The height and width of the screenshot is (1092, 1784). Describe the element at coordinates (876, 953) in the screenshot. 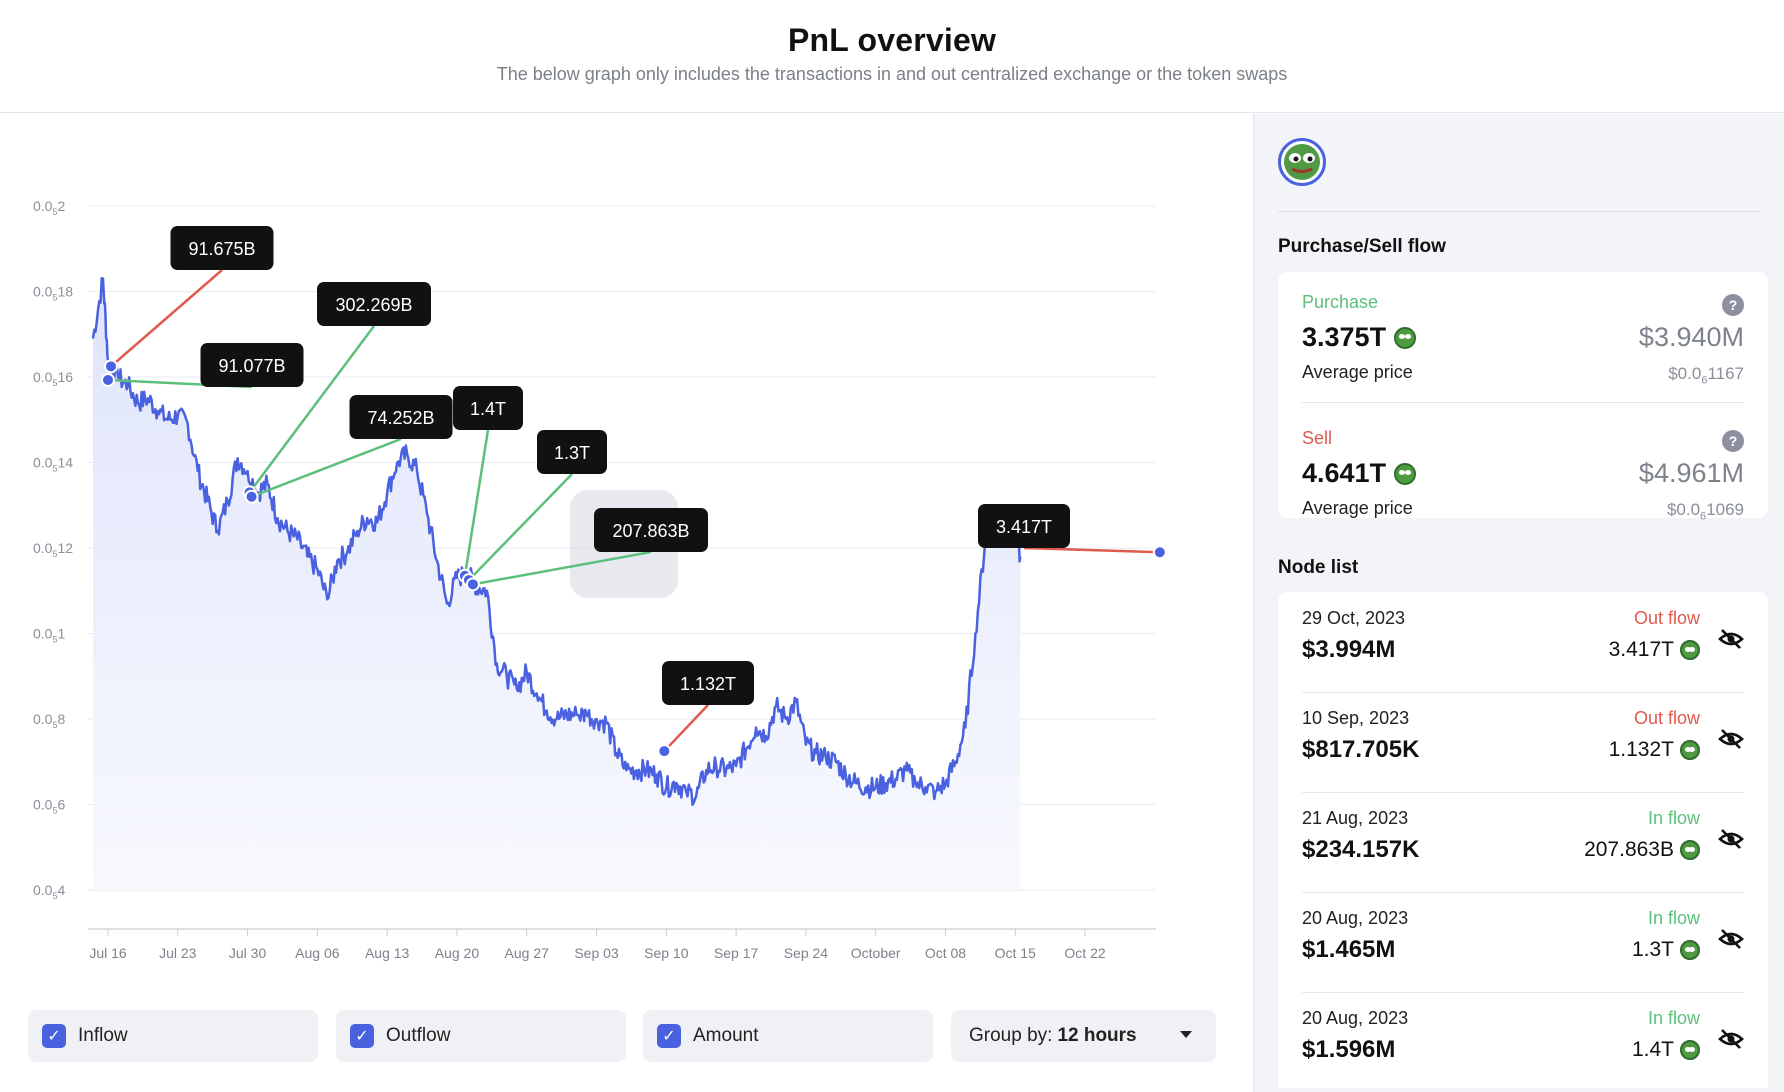

I see `x-tick-label: October` at that location.